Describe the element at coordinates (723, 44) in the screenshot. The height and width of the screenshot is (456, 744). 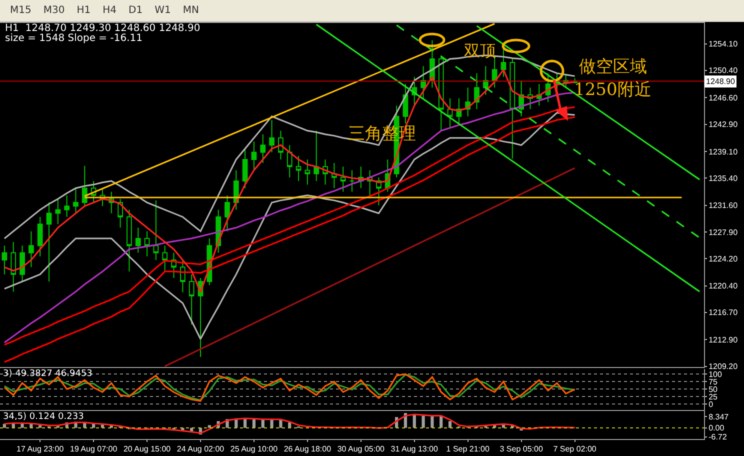
I see `y-tick-label: 1254.10` at that location.